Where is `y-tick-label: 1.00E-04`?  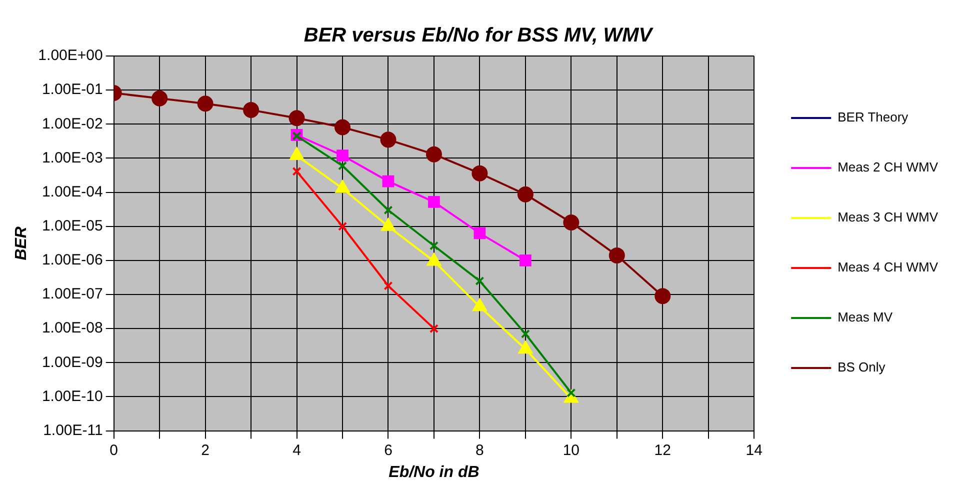
y-tick-label: 1.00E-04 is located at coordinates (72, 191).